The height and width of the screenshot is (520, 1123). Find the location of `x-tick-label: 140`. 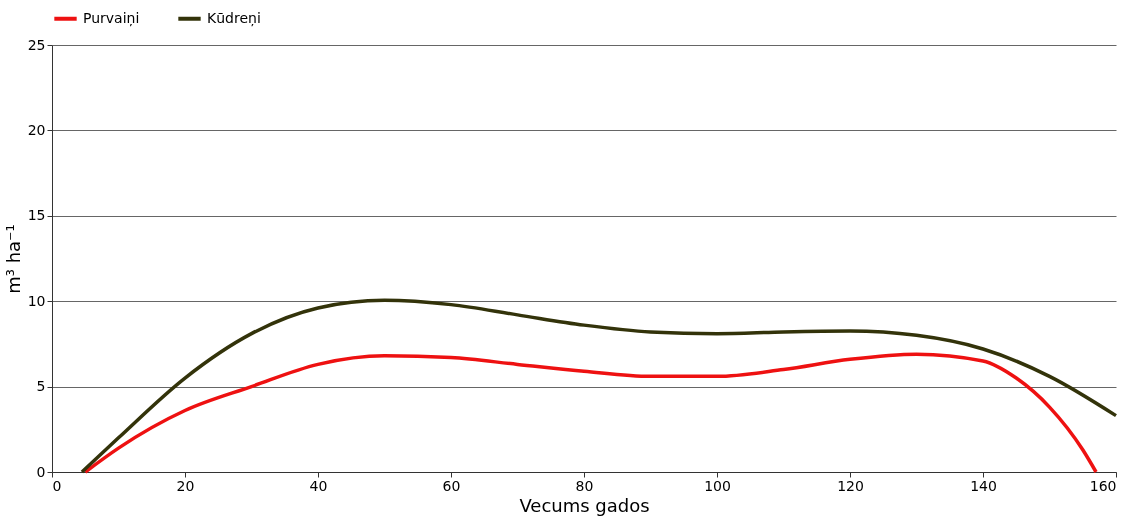

x-tick-label: 140 is located at coordinates (983, 485).